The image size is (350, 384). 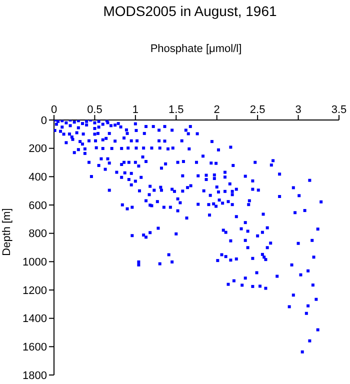 What do you see at coordinates (94, 110) in the screenshot?
I see `x-tick-label: 0.5` at bounding box center [94, 110].